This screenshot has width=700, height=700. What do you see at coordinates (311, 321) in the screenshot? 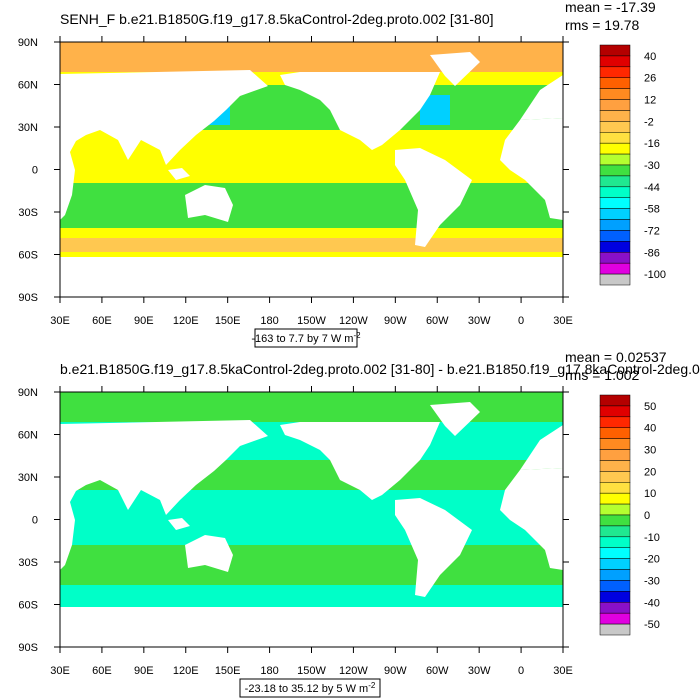
I see `lon-label: 150W` at bounding box center [311, 321].